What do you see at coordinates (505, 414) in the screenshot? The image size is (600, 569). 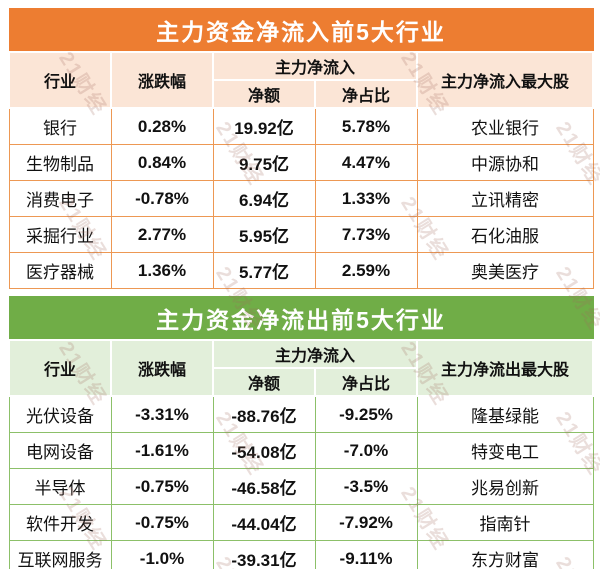 I see `top-stock-cell: 隆基绿能` at bounding box center [505, 414].